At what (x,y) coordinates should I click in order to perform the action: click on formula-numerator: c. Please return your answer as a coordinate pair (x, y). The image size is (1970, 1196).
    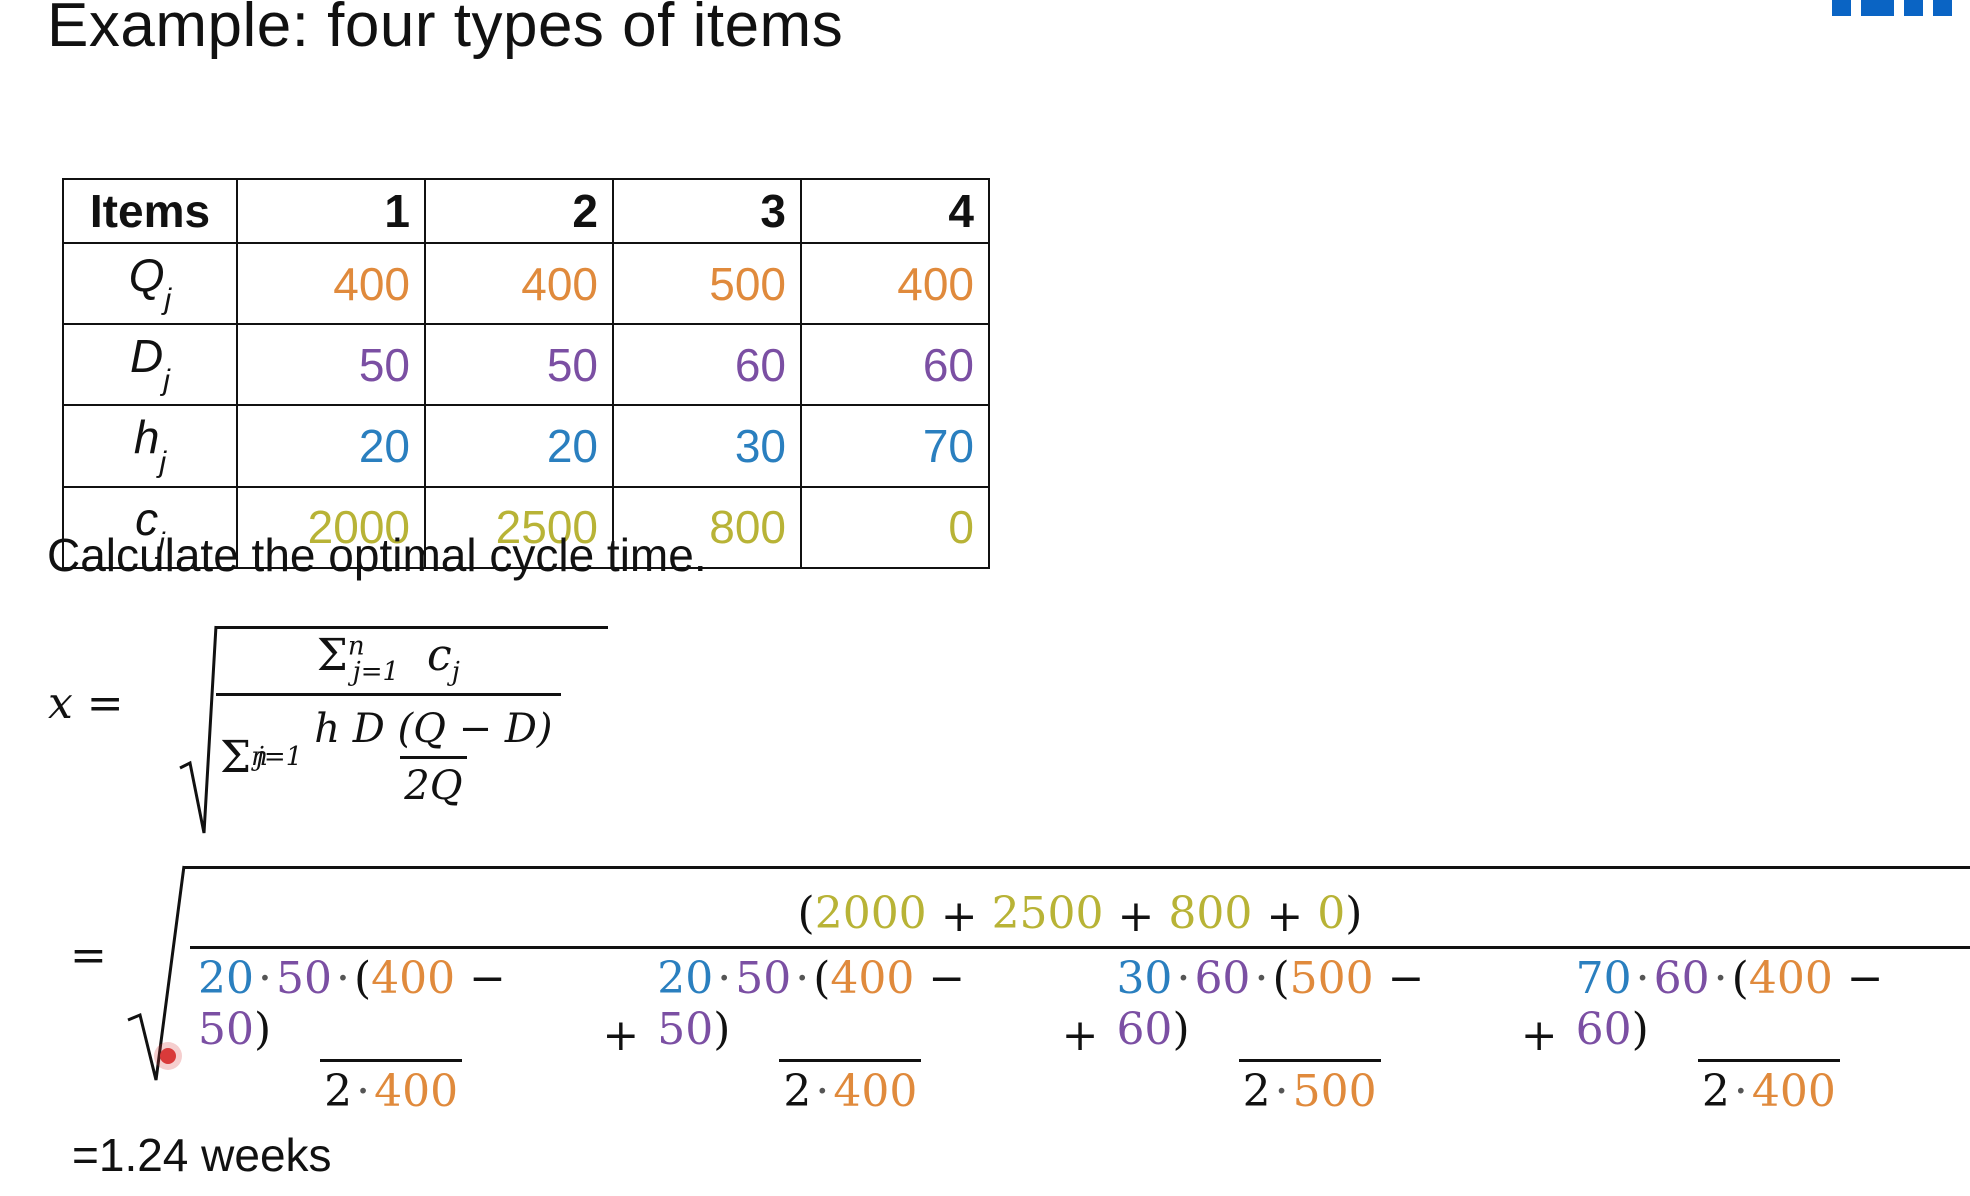
    Looking at the image, I should click on (439, 655).